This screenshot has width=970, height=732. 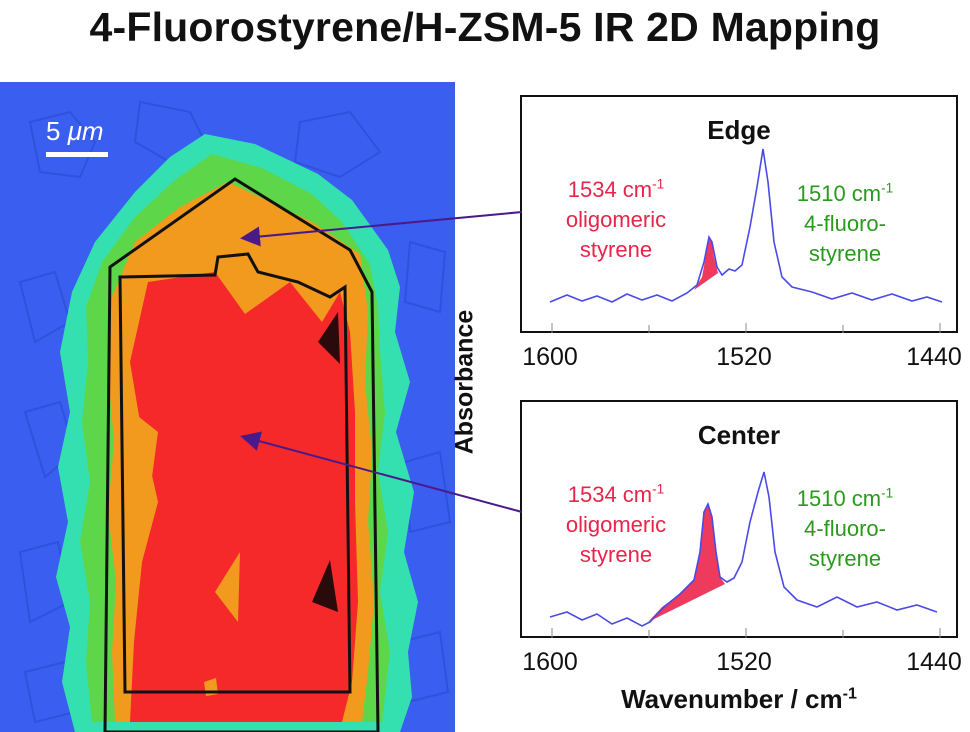 I want to click on figure-title: 4-Fluorostyrene/H-ZSM-5 IR 2D Mapping, so click(x=485, y=27).